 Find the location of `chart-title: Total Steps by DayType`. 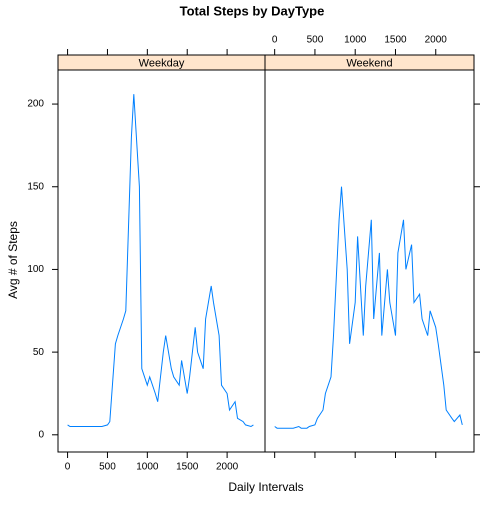

chart-title: Total Steps by DayType is located at coordinates (252, 10).